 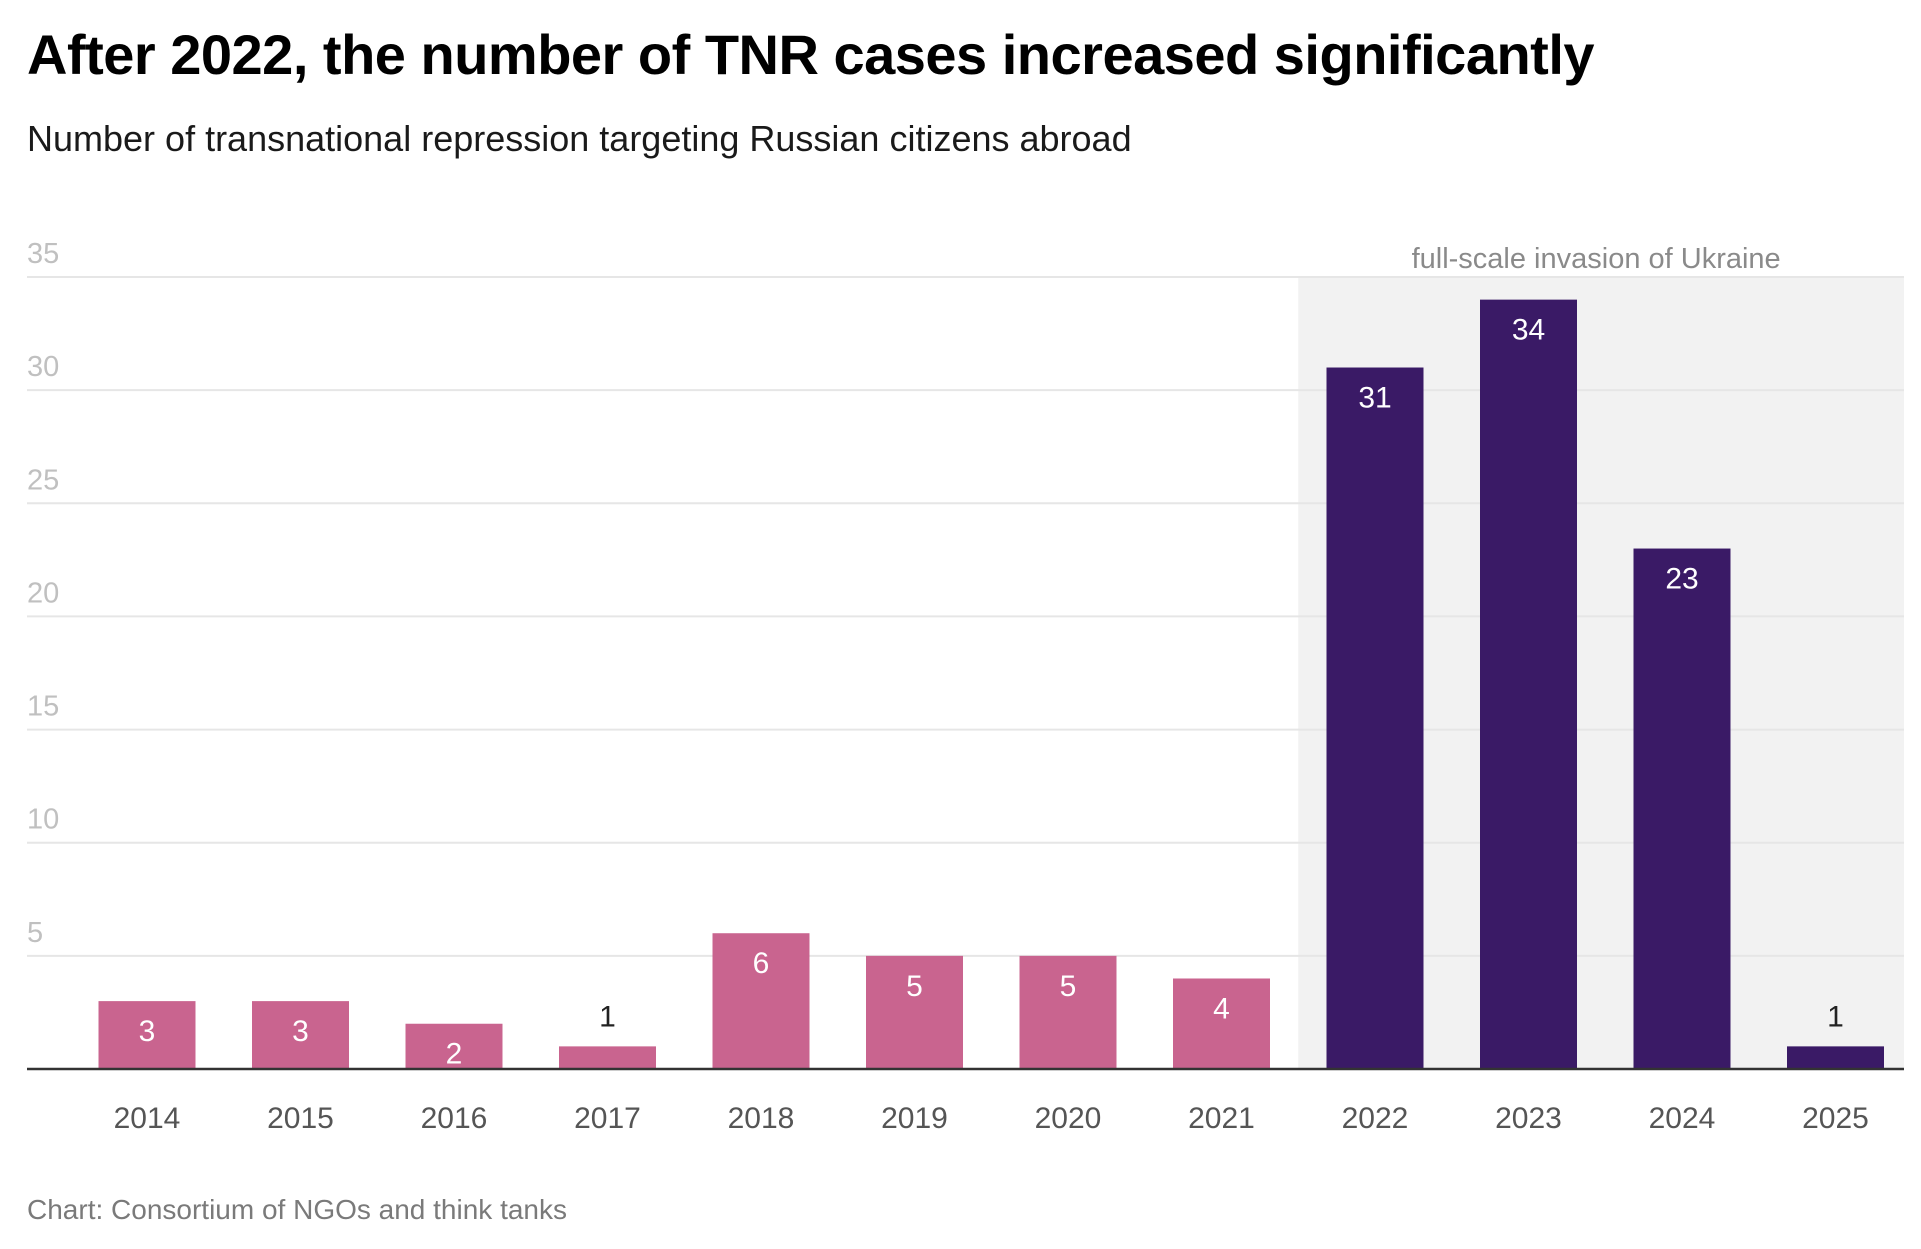 I want to click on x-tick-label: 2023, so click(x=1528, y=1118).